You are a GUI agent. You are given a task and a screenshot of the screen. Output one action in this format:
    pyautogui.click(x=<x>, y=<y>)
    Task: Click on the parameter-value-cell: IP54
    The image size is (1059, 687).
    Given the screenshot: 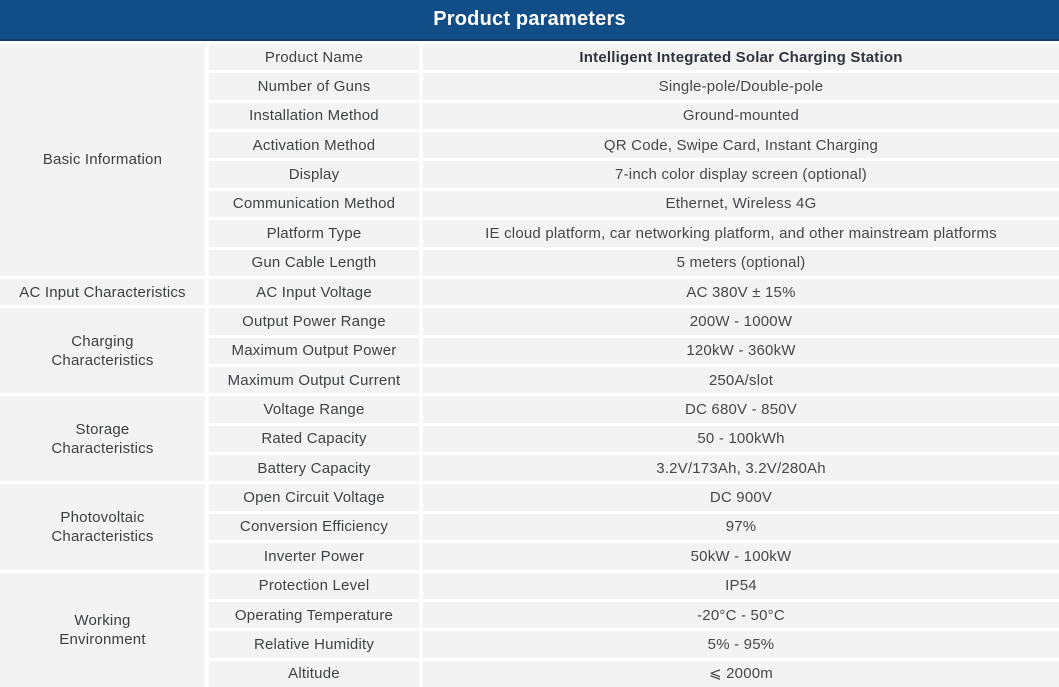 What is the action you would take?
    pyautogui.click(x=741, y=585)
    